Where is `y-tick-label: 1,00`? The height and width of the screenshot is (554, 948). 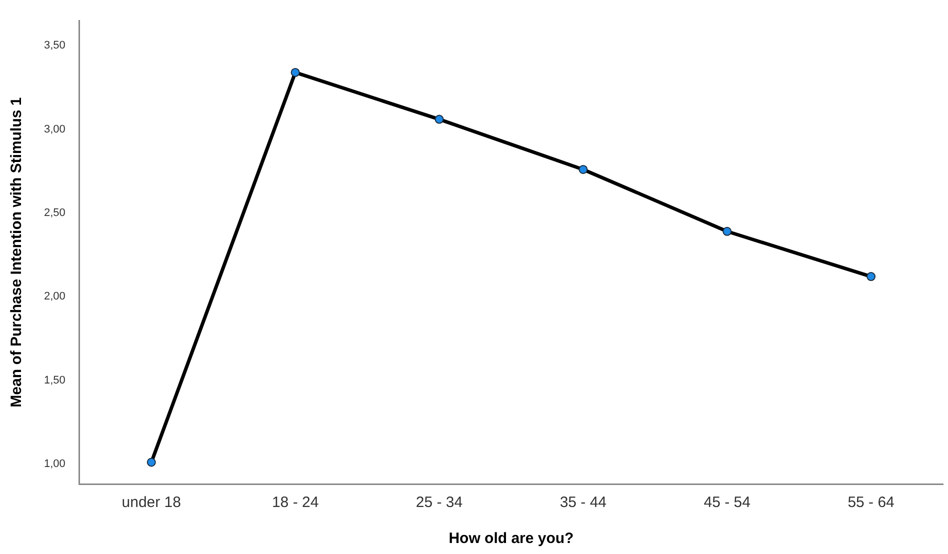 y-tick-label: 1,00 is located at coordinates (55, 464).